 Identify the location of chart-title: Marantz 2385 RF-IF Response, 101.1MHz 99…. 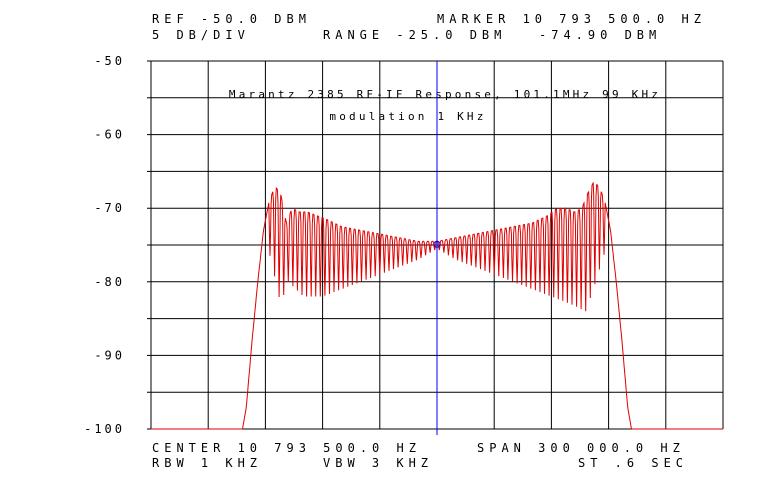
(445, 94).